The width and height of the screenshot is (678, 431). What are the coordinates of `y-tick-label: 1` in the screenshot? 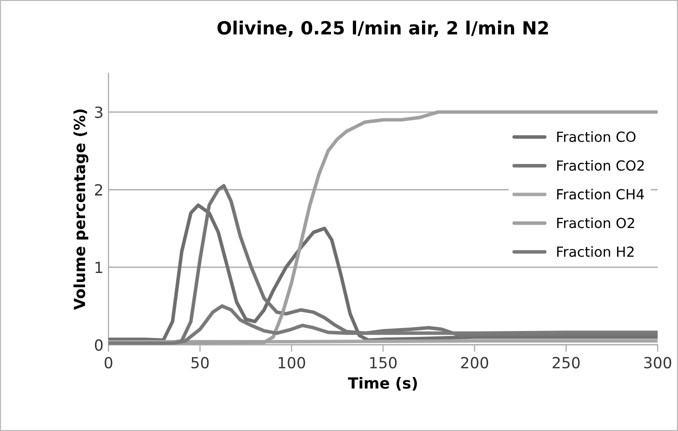 It's located at (99, 268).